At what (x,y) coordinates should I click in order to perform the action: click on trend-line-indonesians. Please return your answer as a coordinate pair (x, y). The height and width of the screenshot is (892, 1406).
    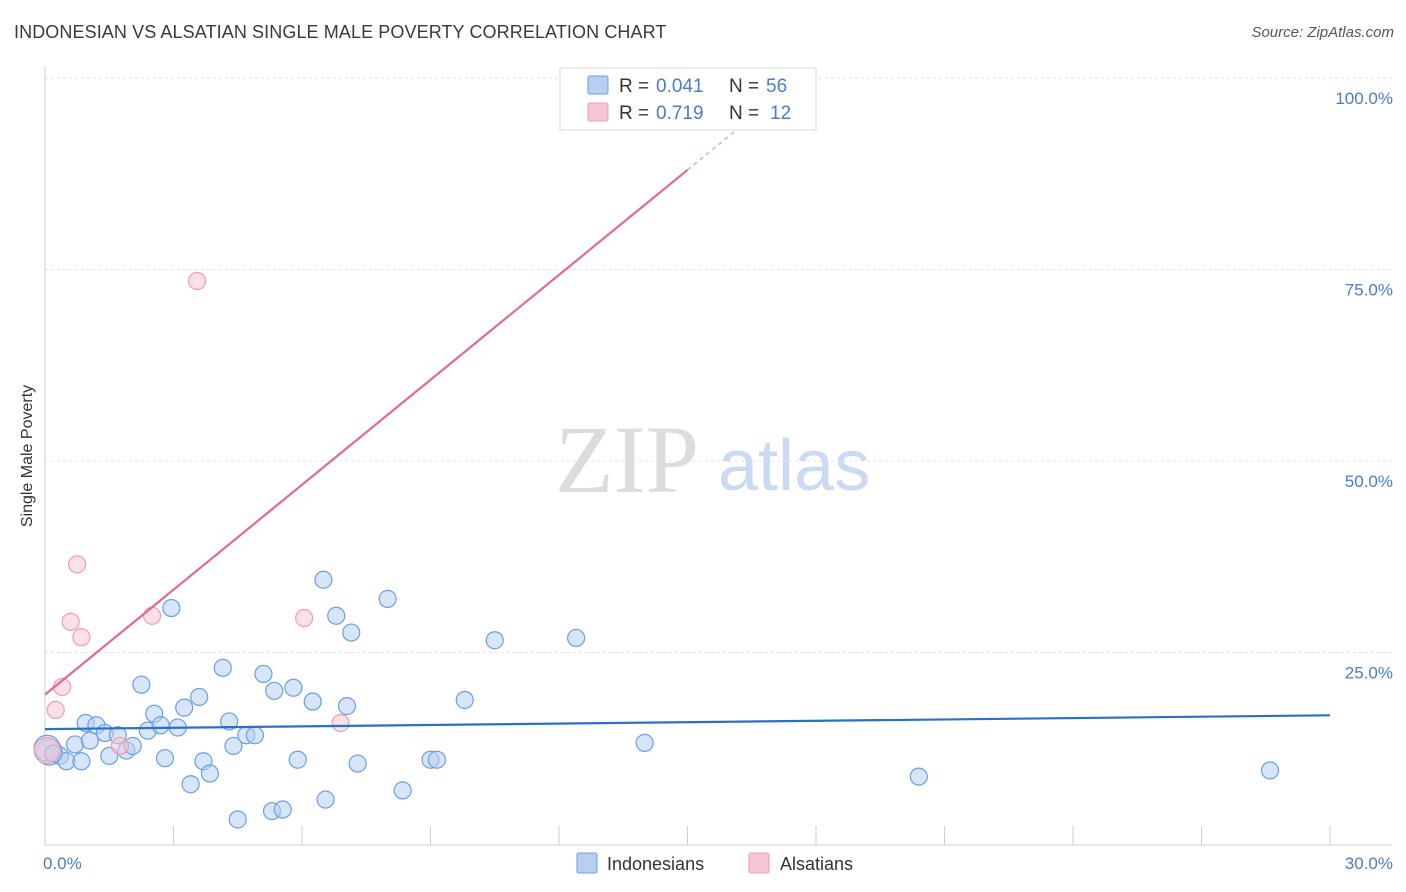
    Looking at the image, I should click on (687, 722).